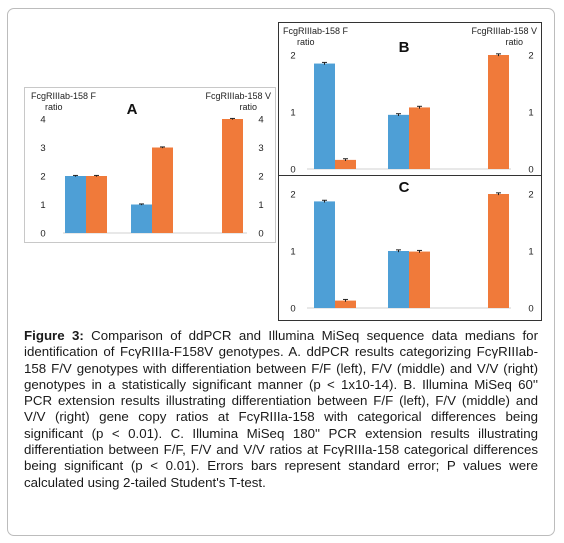  Describe the element at coordinates (54, 335) in the screenshot. I see `caption-label: Figure 3:` at that location.